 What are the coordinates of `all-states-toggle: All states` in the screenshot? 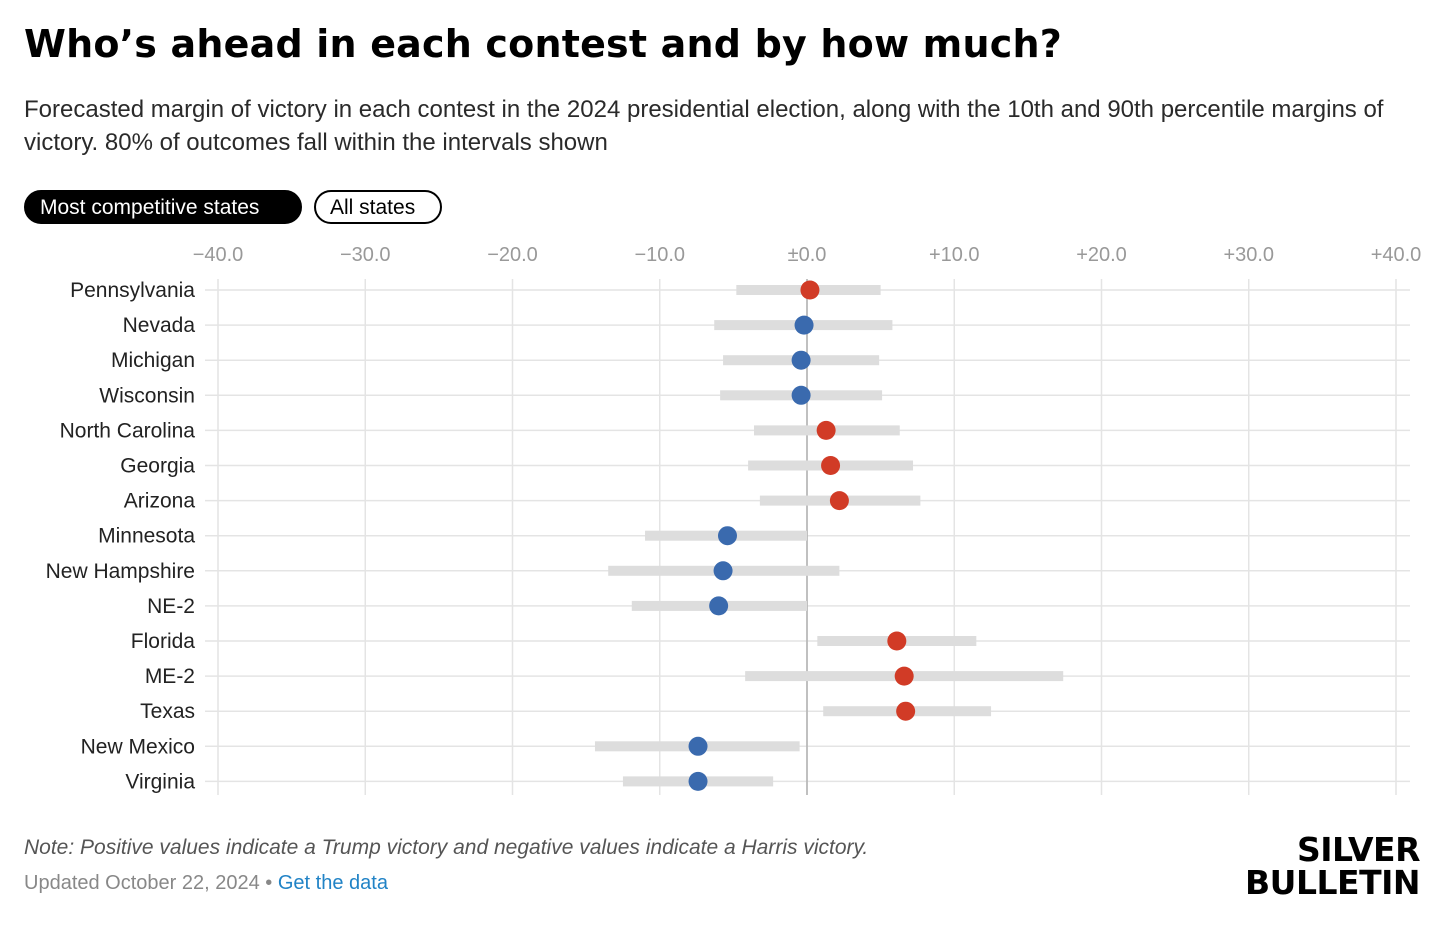 It's located at (378, 207).